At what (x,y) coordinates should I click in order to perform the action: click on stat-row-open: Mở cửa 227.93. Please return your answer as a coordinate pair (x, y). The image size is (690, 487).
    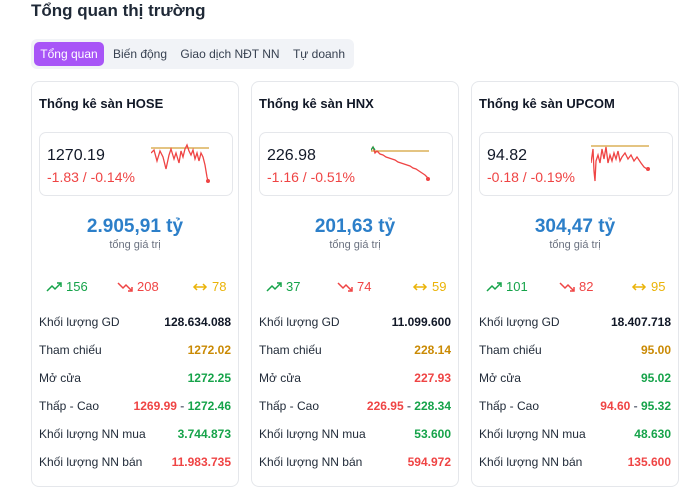
    Looking at the image, I should click on (355, 378).